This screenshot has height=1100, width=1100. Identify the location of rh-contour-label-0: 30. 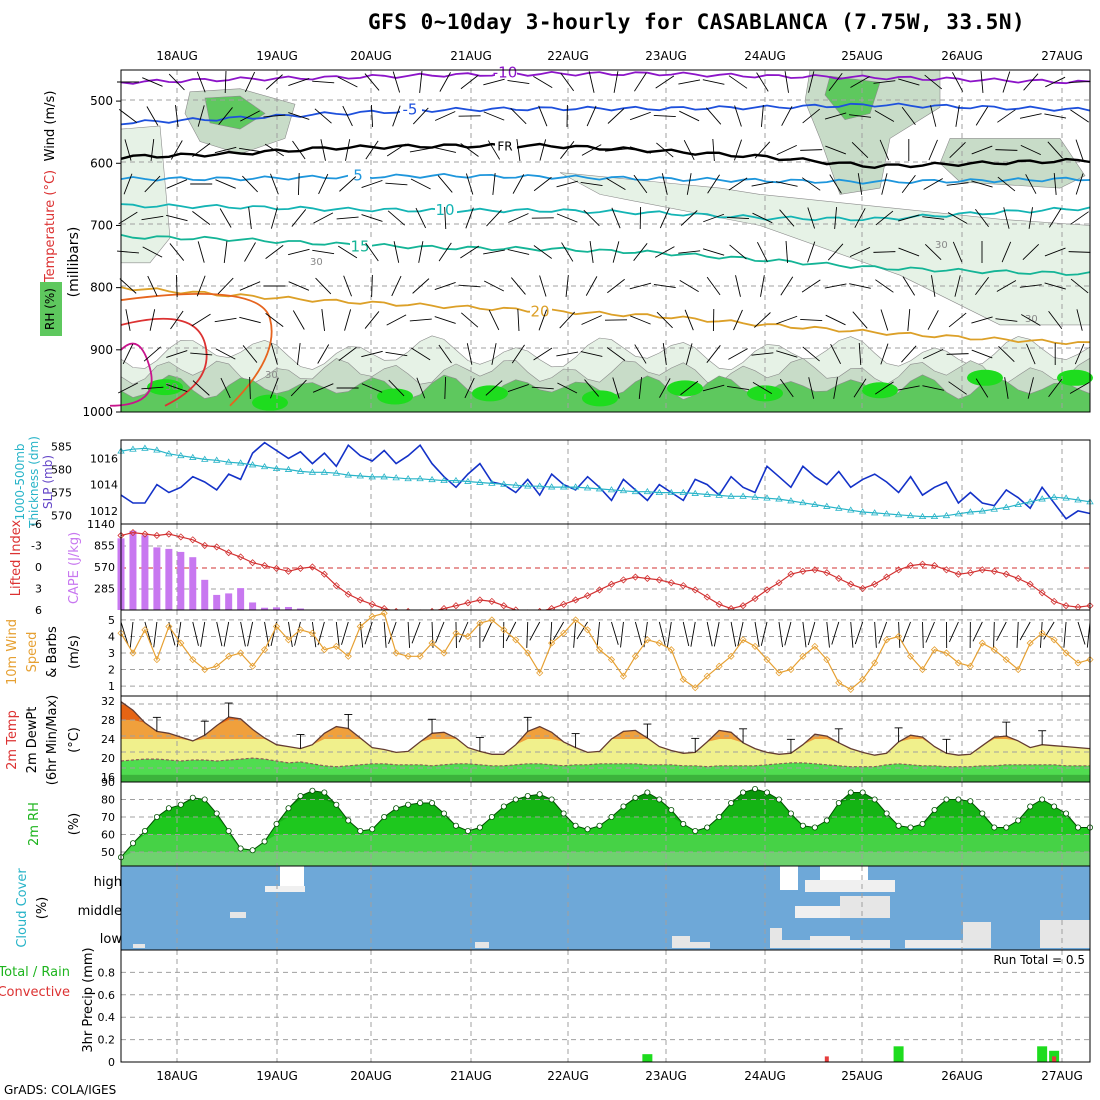
(316, 262).